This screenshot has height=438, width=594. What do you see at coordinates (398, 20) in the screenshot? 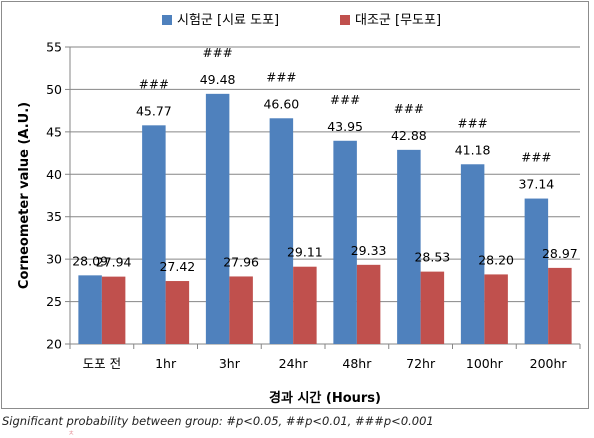
I see `legend-label-series-2: 대조군 [무도포]` at bounding box center [398, 20].